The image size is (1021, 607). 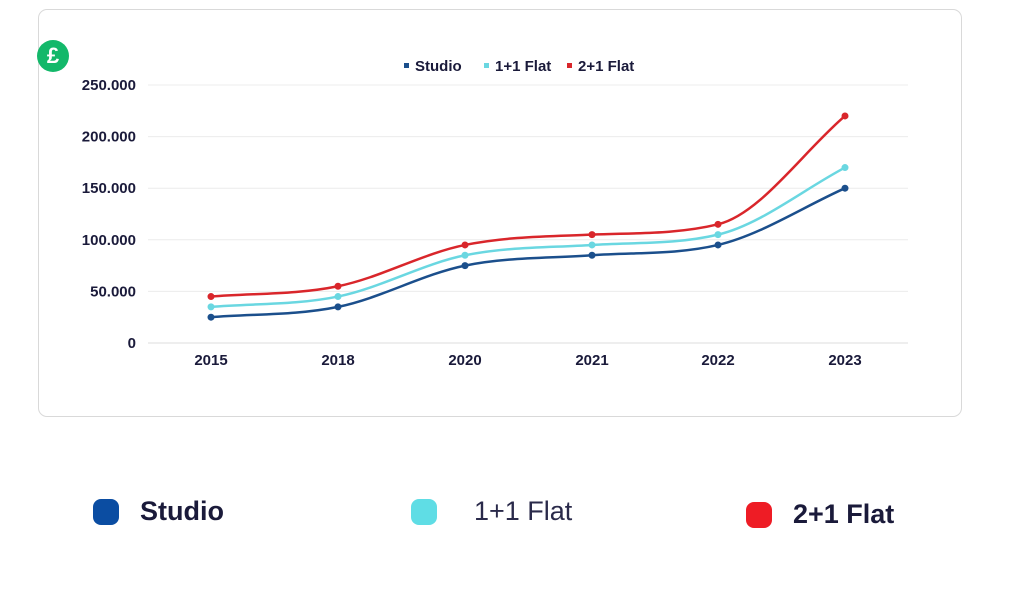 What do you see at coordinates (844, 360) in the screenshot?
I see `x-tick-label: 2023` at bounding box center [844, 360].